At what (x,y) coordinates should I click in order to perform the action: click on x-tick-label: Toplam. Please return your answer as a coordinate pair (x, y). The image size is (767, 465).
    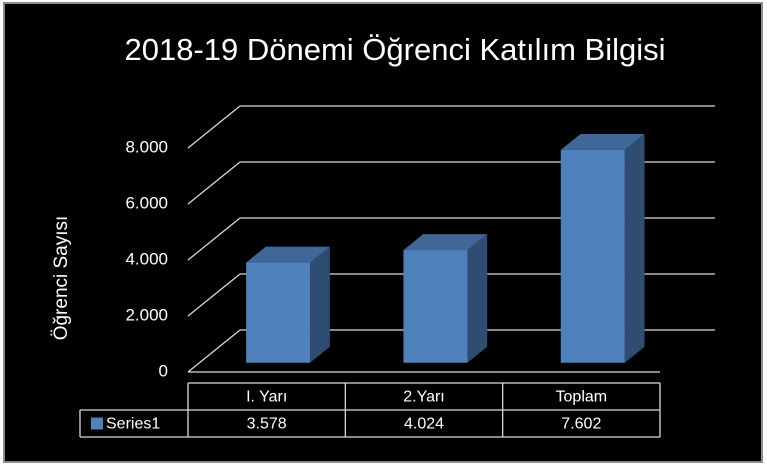
    Looking at the image, I should click on (582, 397).